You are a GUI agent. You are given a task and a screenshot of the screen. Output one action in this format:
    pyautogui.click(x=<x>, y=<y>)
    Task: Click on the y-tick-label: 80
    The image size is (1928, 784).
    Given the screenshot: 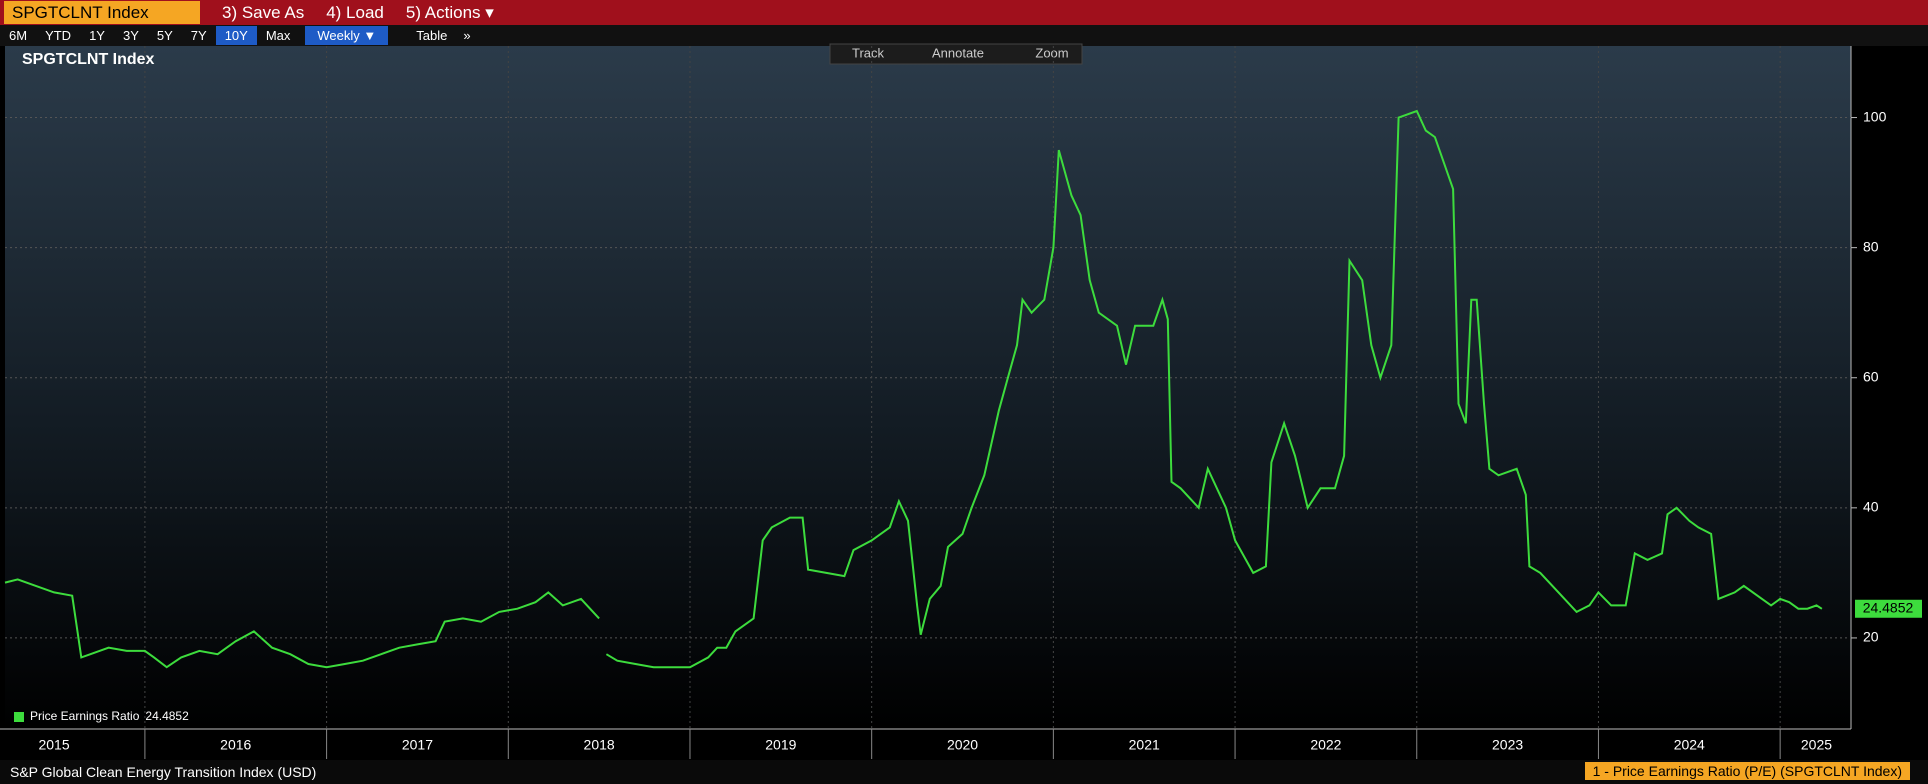 What is the action you would take?
    pyautogui.click(x=1871, y=246)
    